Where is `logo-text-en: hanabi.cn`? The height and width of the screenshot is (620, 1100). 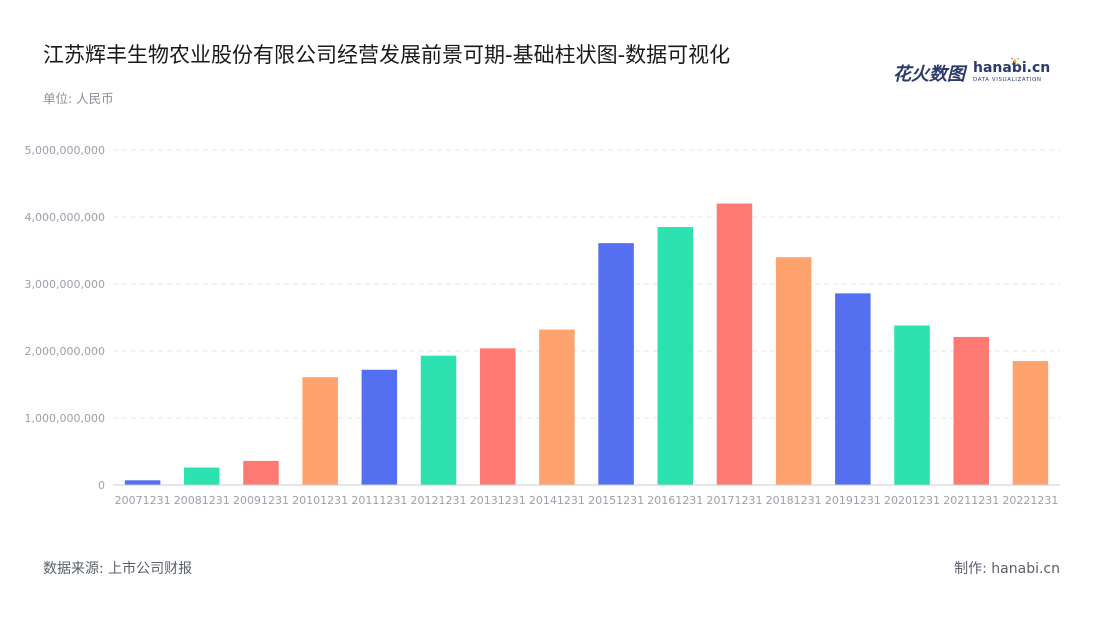
logo-text-en: hanabi.cn is located at coordinates (1012, 68).